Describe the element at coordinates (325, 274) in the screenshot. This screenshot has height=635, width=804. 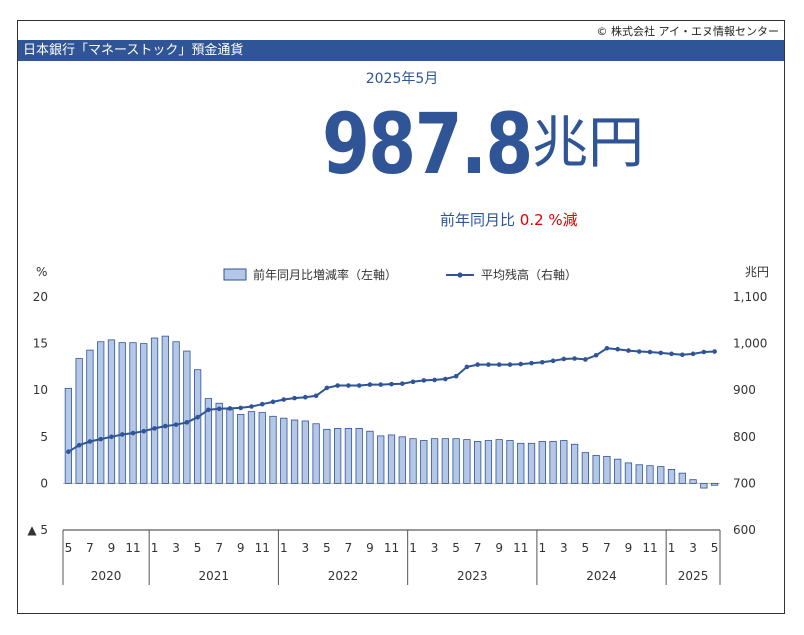
I see `legend-bar-label: 前年同月比増減率（左軸）` at that location.